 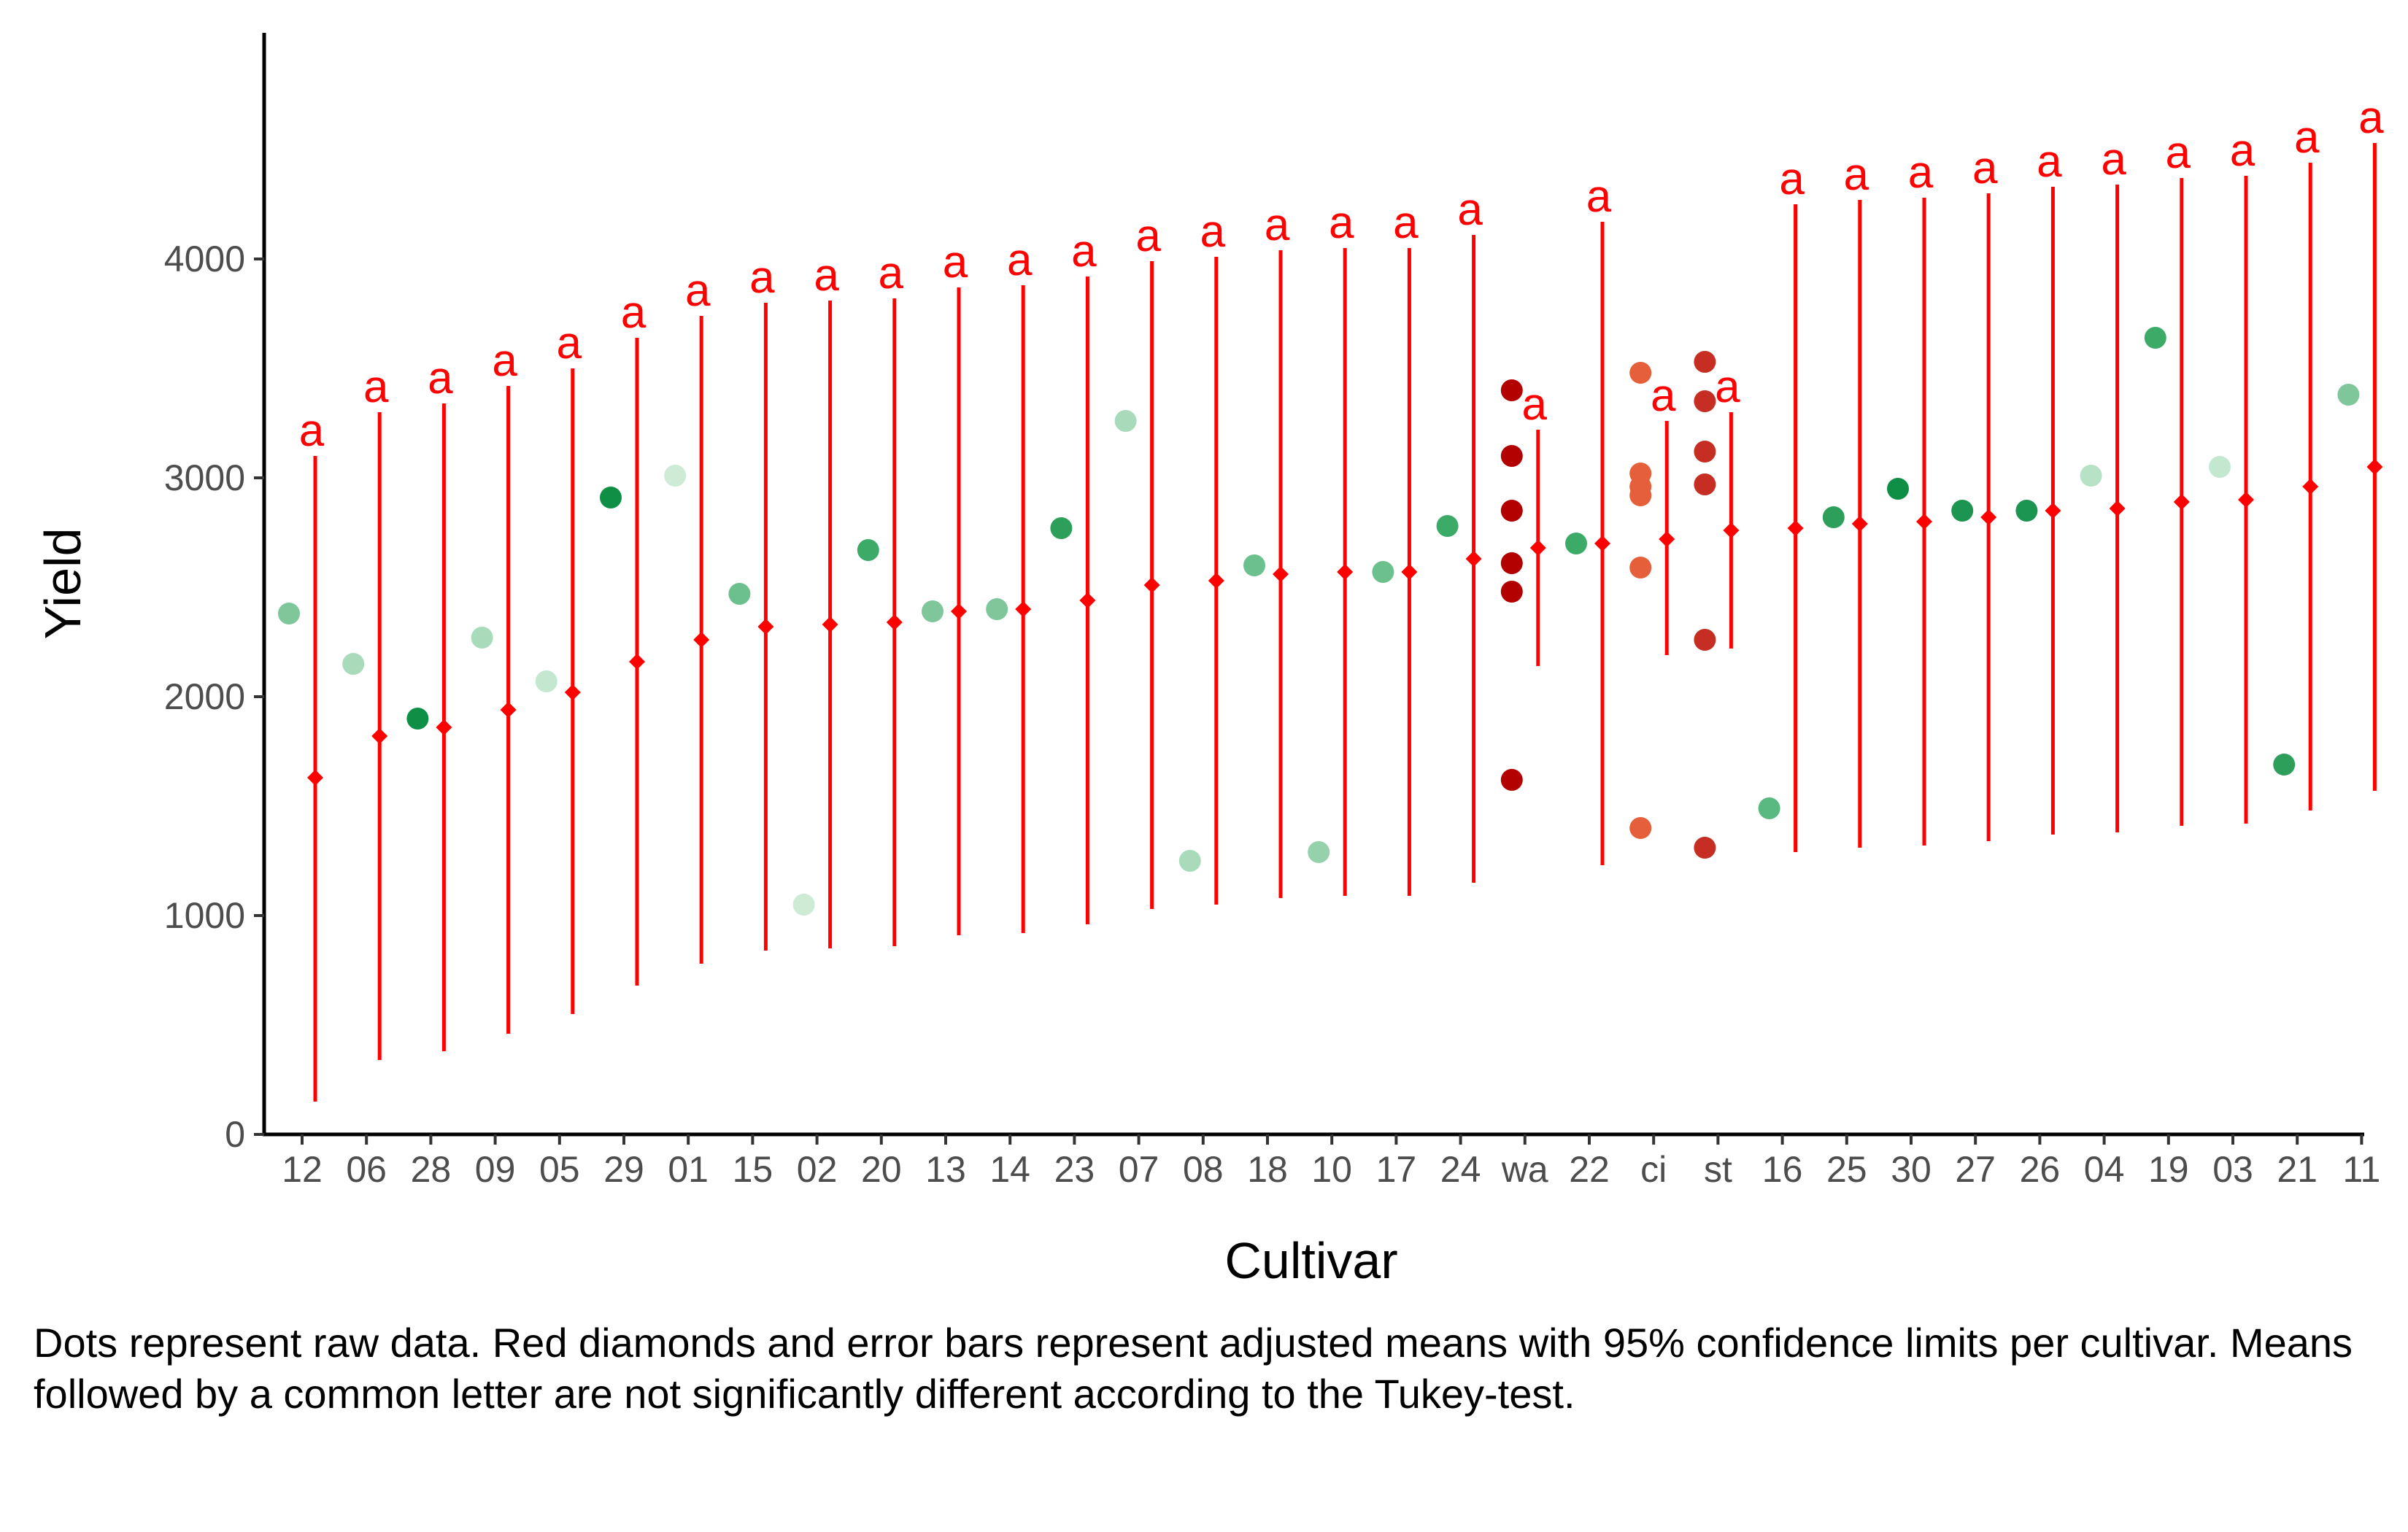 I want to click on x-tick-label: 08, so click(x=1203, y=1170).